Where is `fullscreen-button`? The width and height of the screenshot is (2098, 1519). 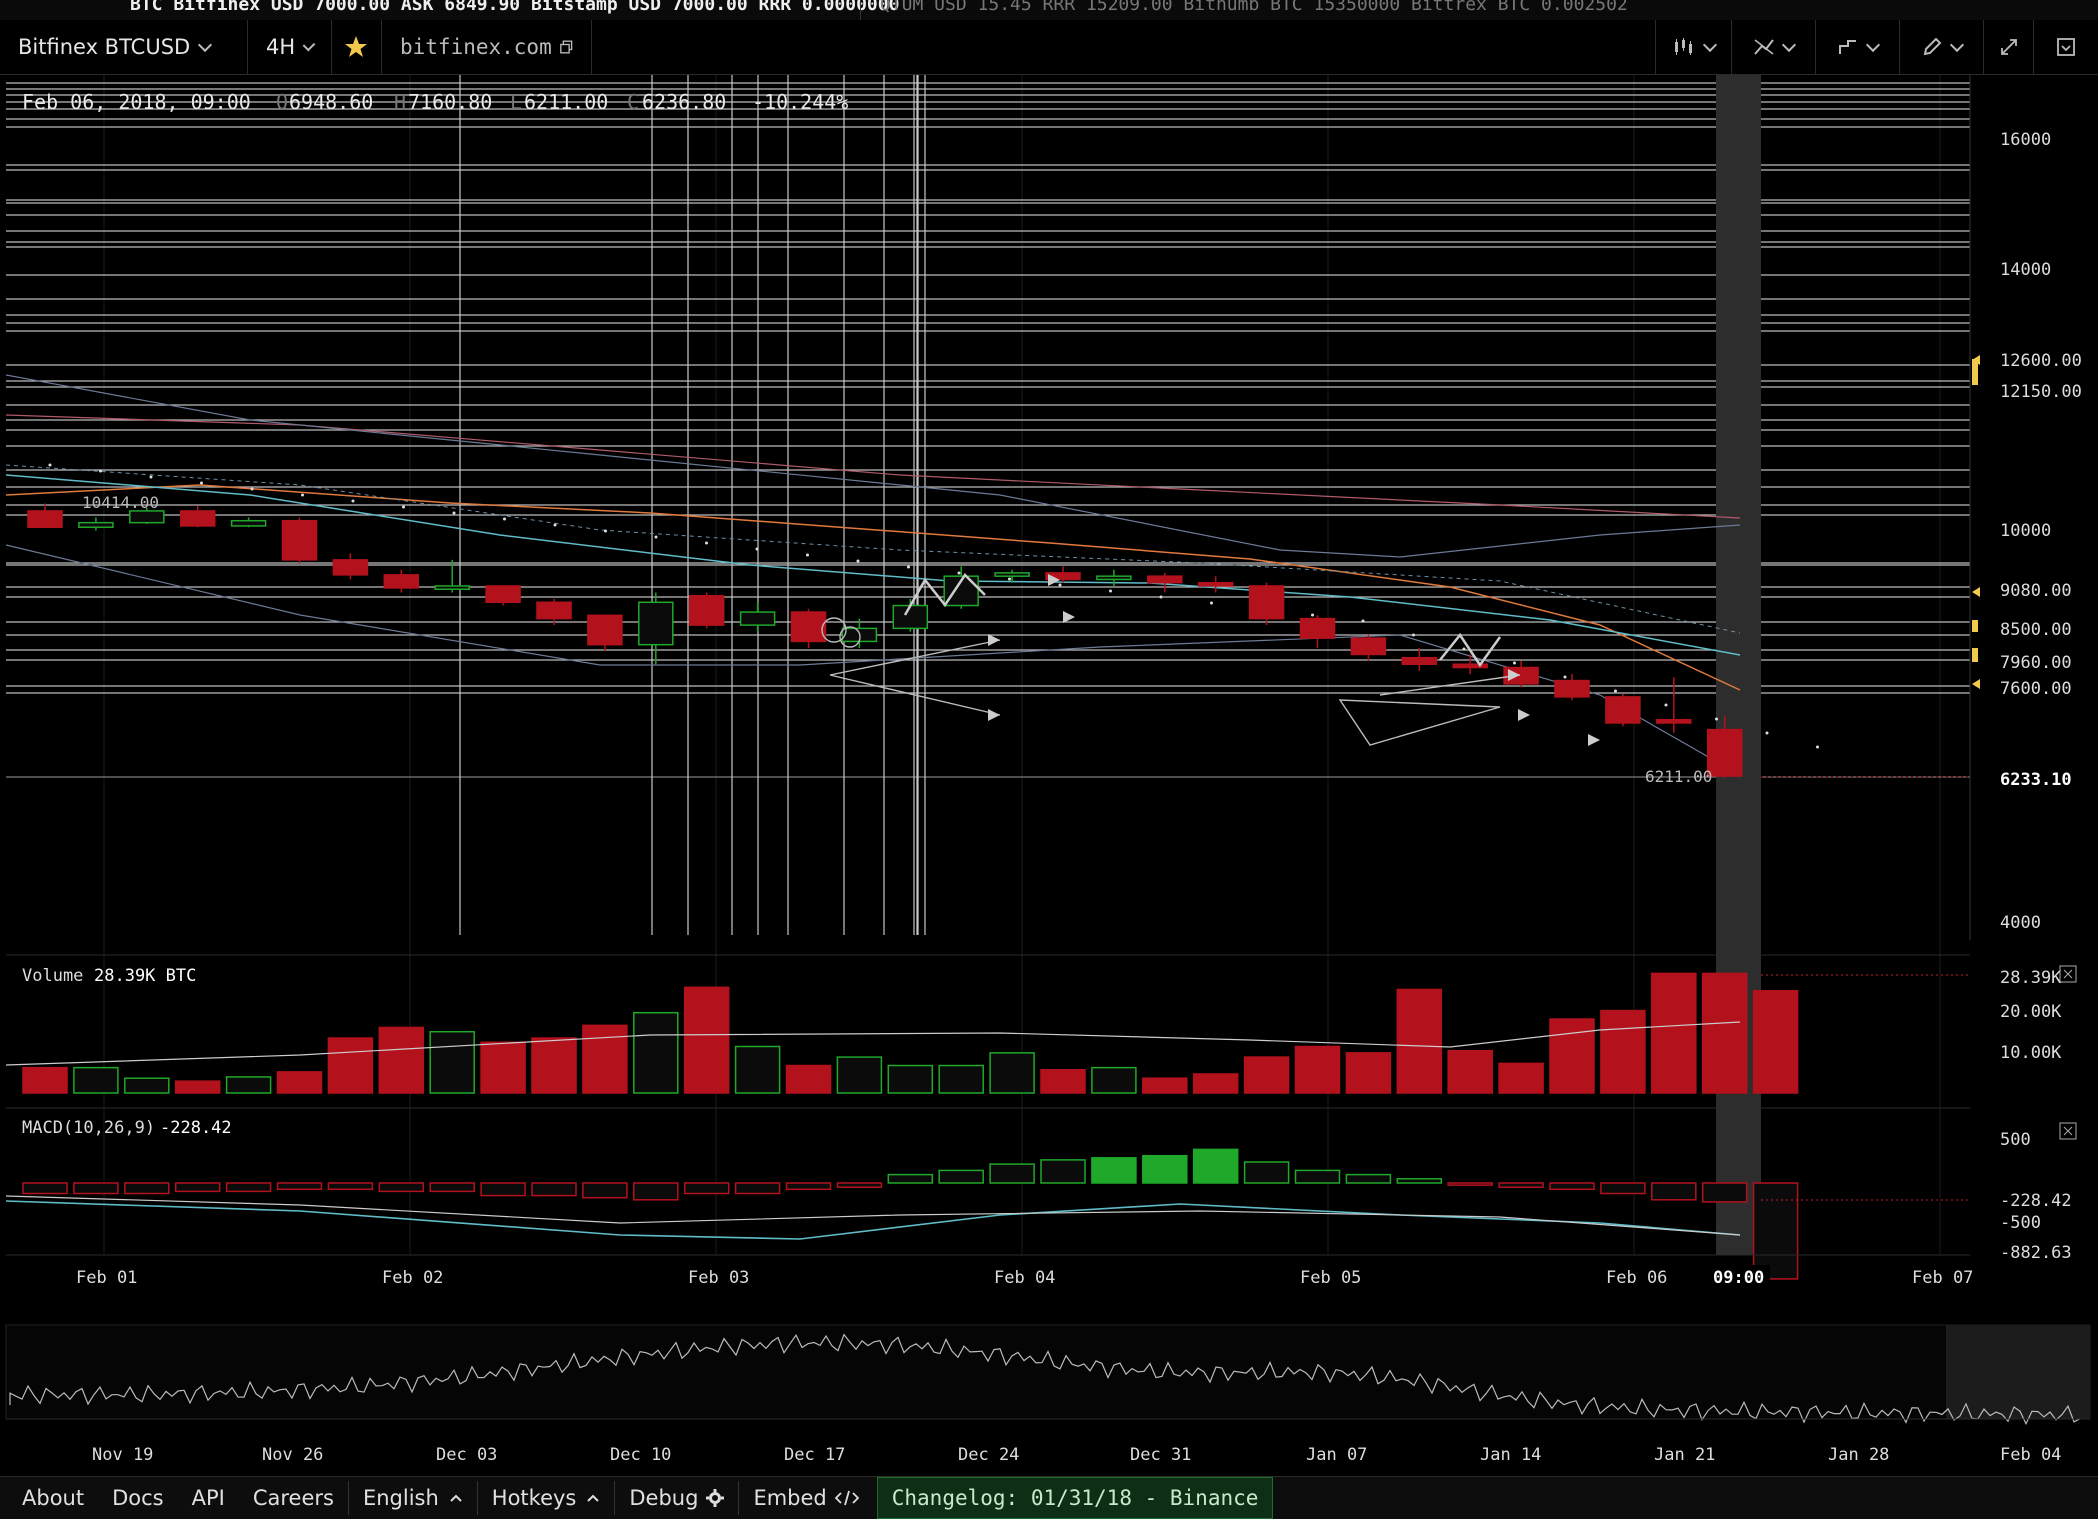 fullscreen-button is located at coordinates (2008, 47).